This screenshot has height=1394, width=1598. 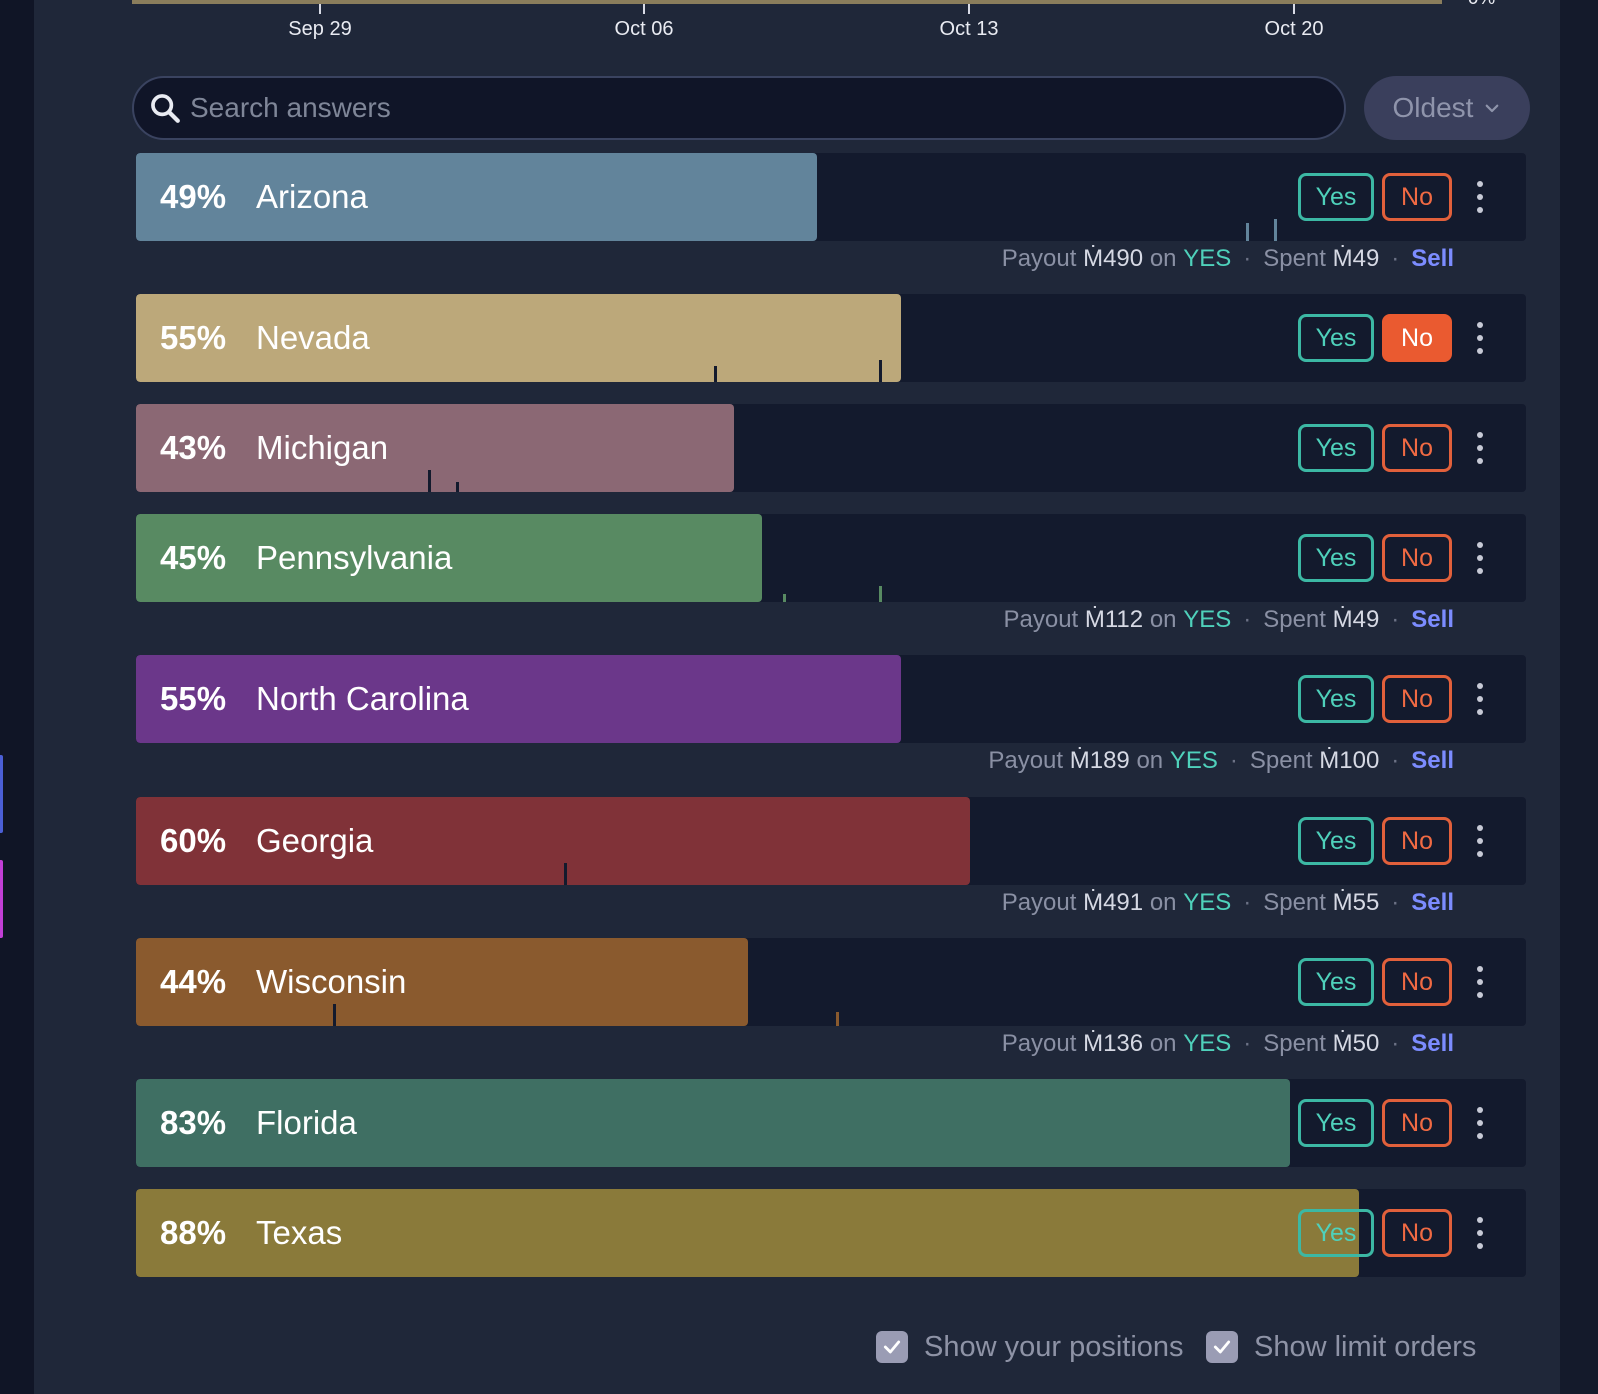 I want to click on sort-label: Oldest, so click(x=1433, y=107).